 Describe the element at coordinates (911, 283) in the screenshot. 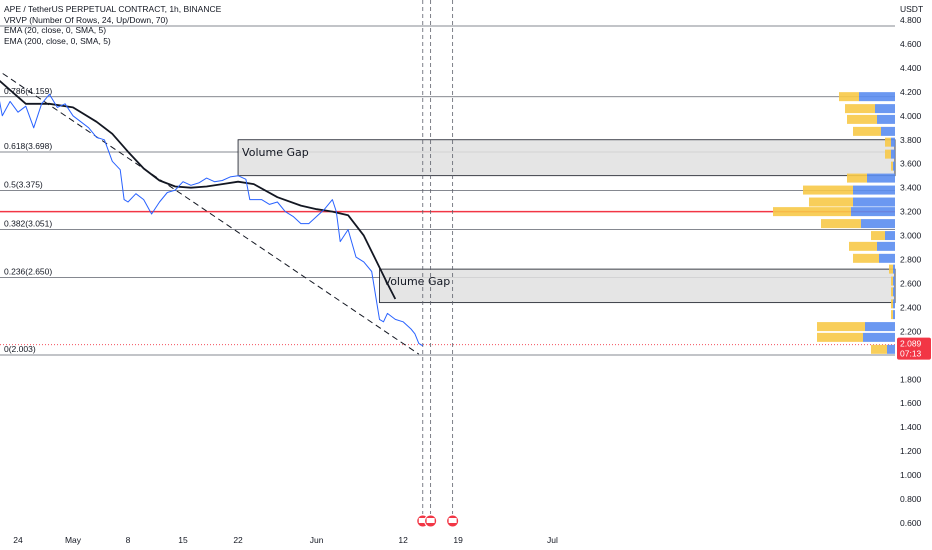

I see `price-tick-label: 2.600` at that location.